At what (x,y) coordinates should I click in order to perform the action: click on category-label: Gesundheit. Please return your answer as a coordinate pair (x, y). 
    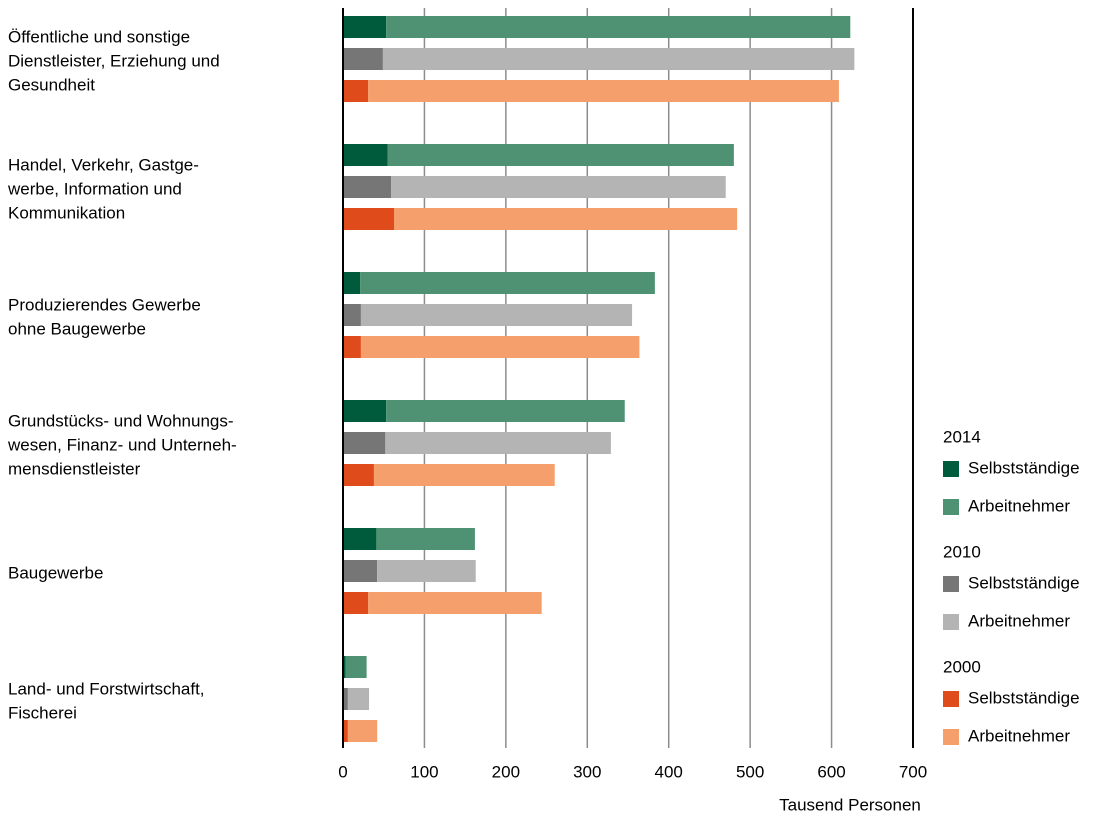
    Looking at the image, I should click on (51, 84).